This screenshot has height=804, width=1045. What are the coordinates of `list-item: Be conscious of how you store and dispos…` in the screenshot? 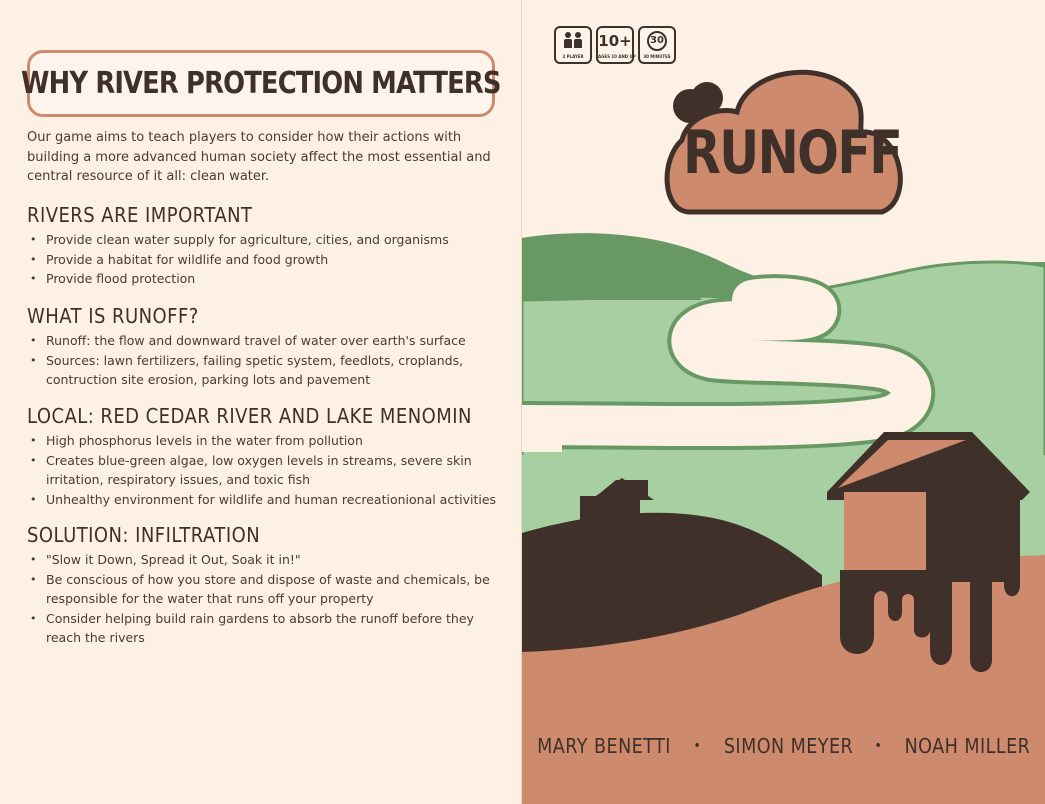 It's located at (264, 589).